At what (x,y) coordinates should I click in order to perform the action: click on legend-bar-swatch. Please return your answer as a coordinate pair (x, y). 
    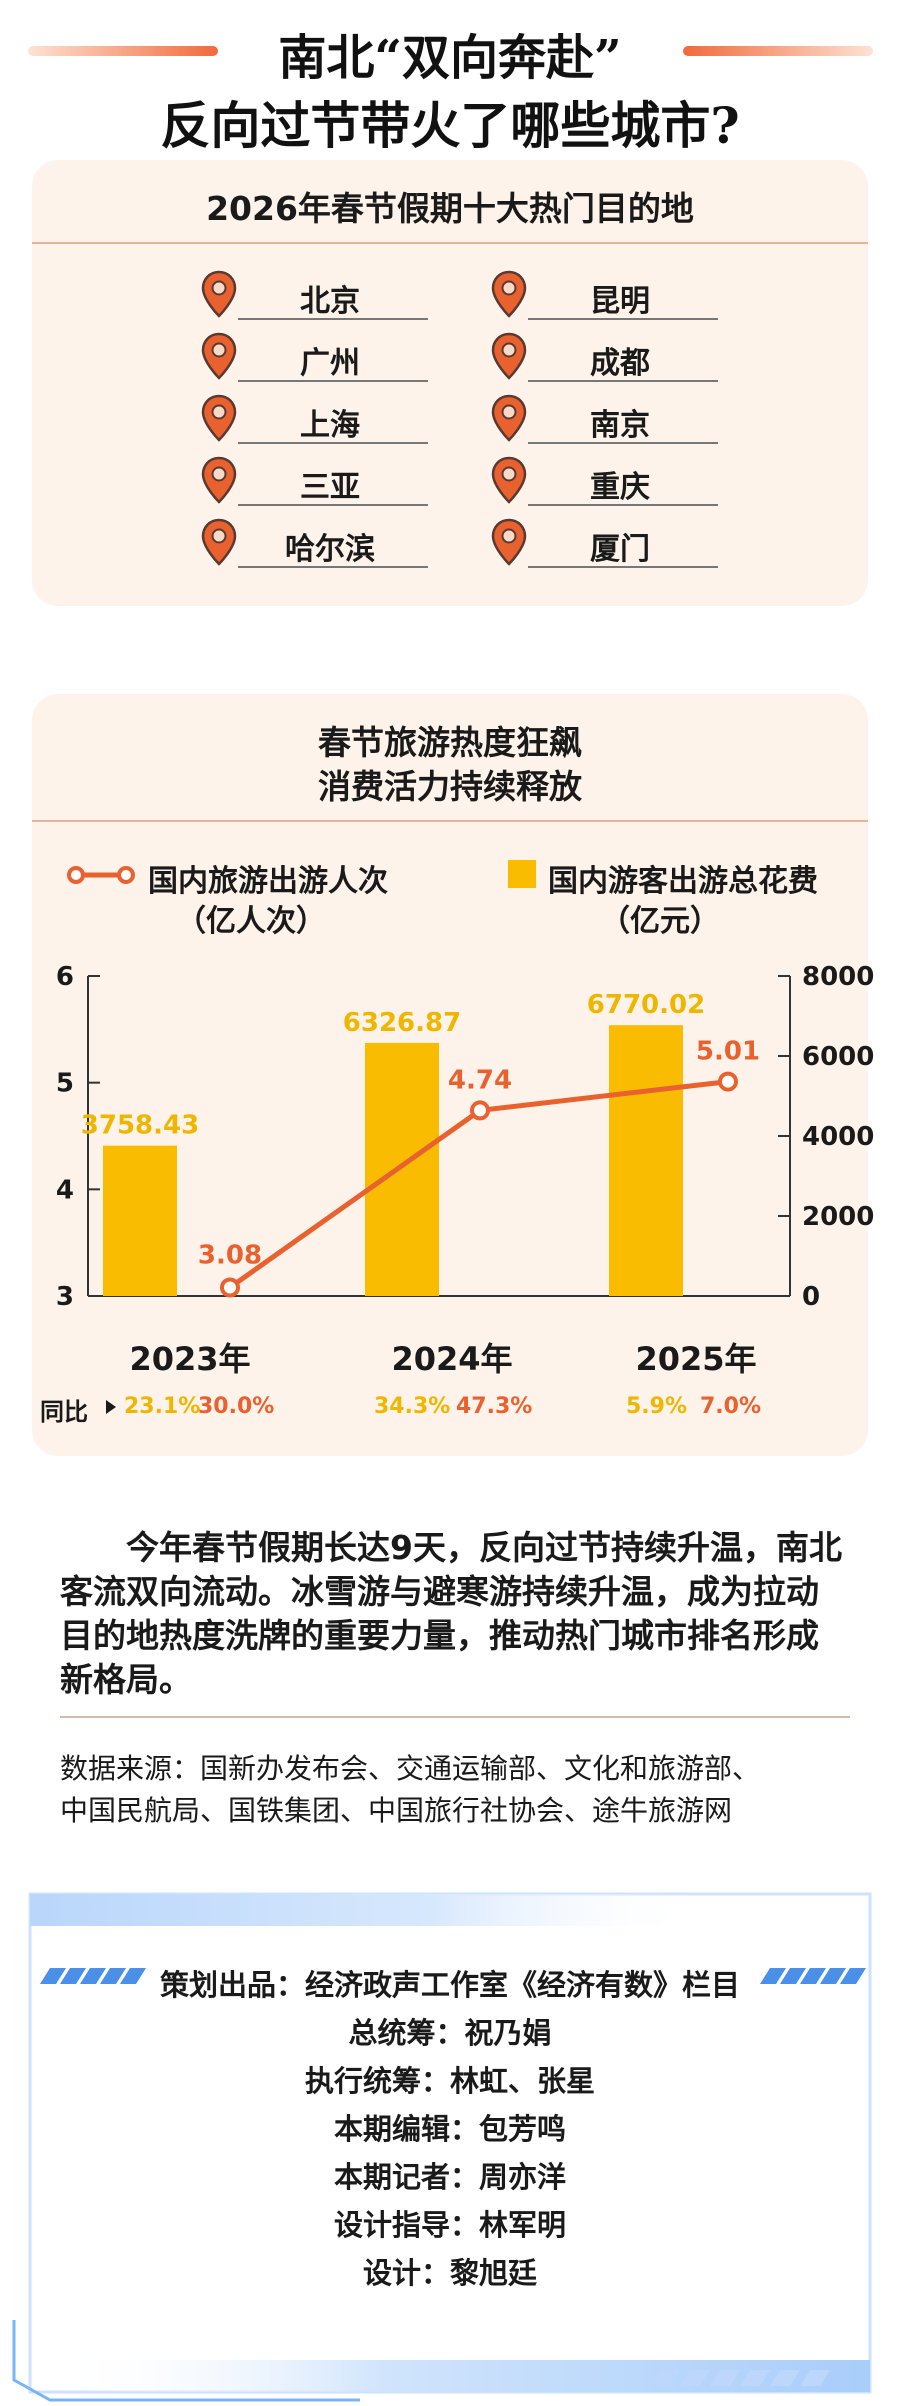
    Looking at the image, I should click on (522, 874).